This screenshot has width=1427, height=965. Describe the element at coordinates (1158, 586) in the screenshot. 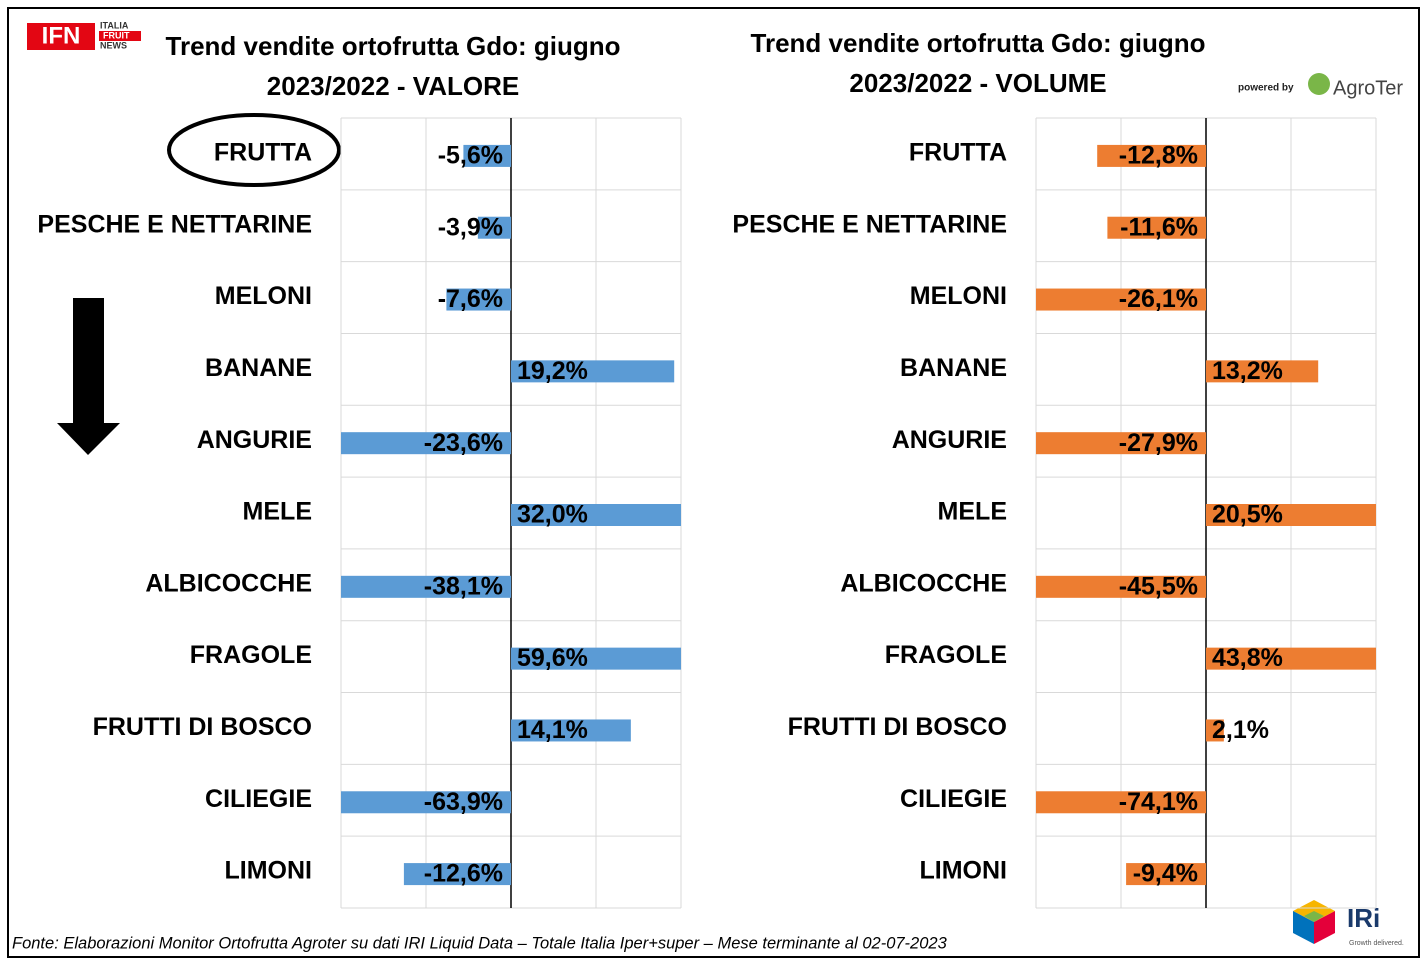

I see `data-label: -45,5%` at that location.